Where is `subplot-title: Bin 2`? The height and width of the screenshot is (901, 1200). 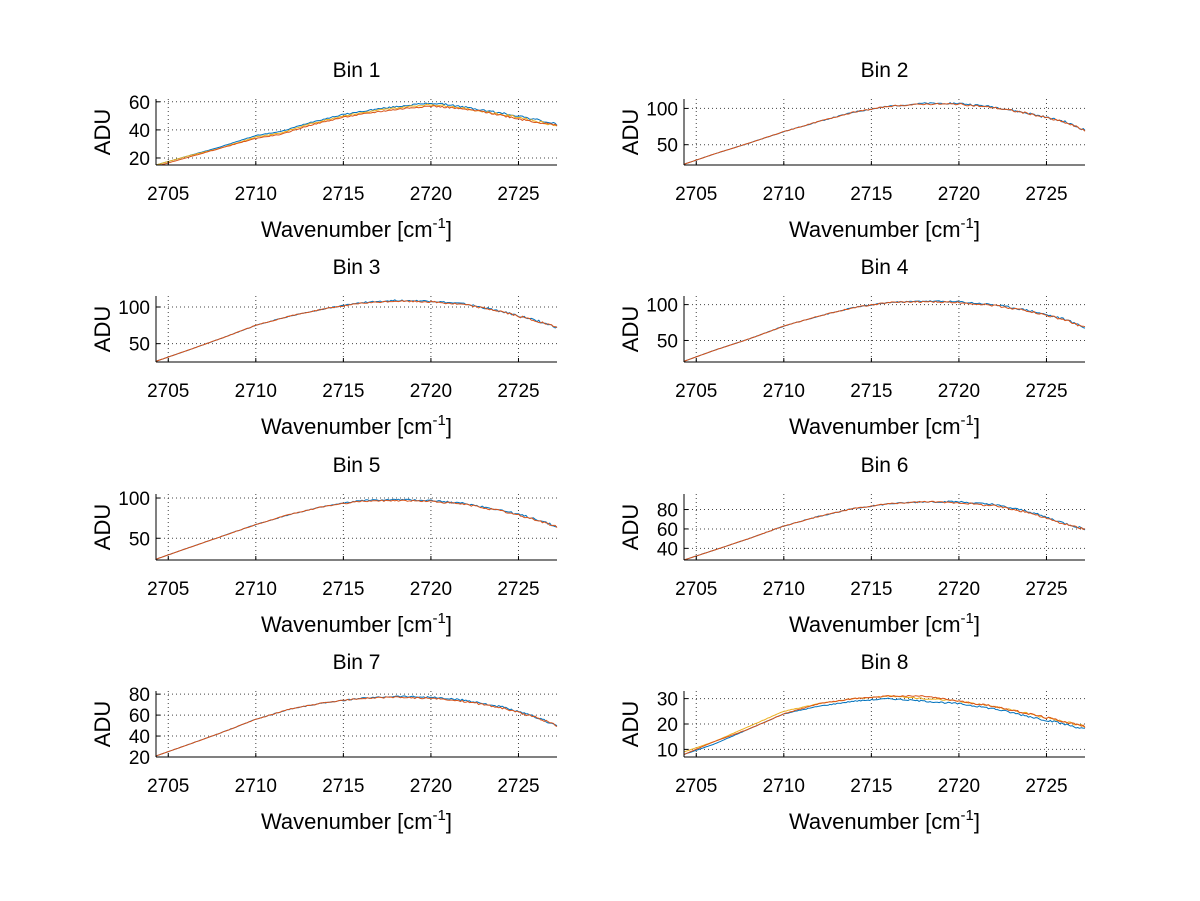 subplot-title: Bin 2 is located at coordinates (885, 70).